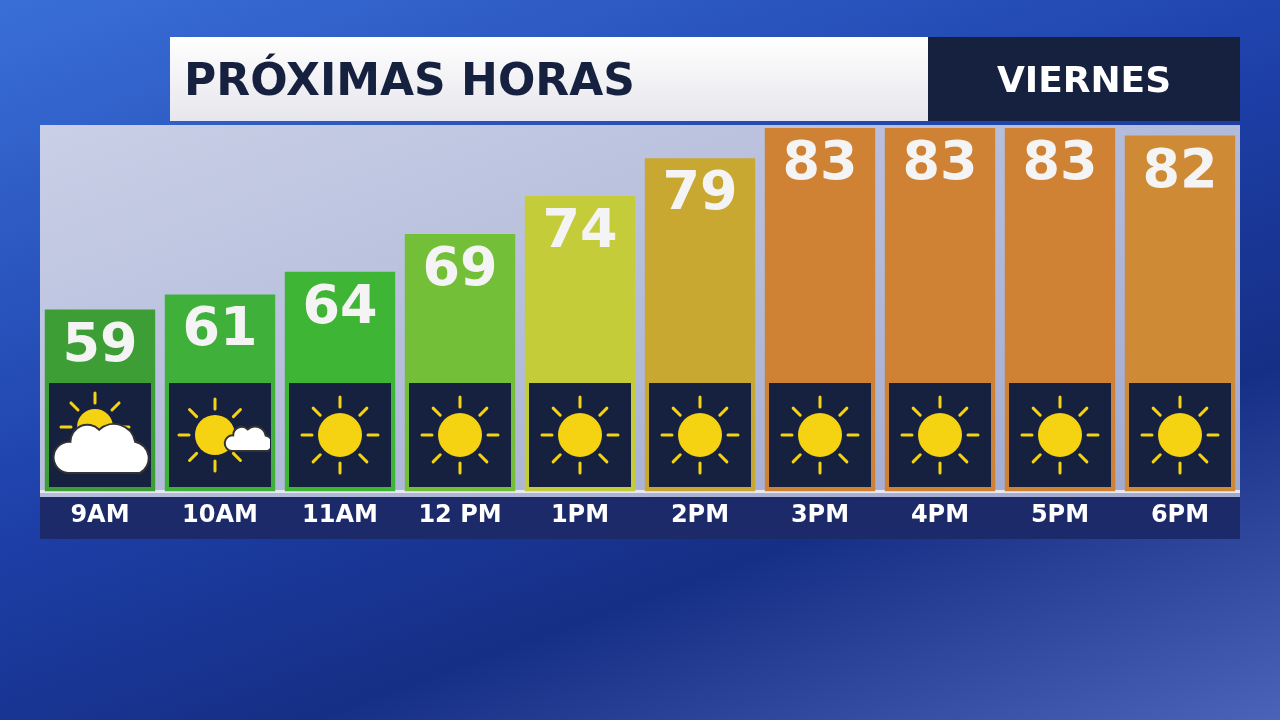 The image size is (1280, 720). I want to click on chart-title: PRÓXIMAS HORAS, so click(409, 79).